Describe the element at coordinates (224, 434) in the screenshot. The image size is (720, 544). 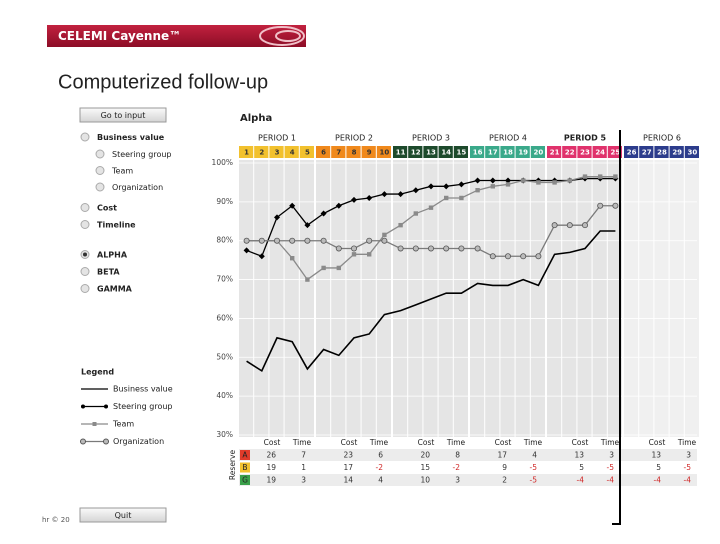
I see `y-tick-label: 30%` at that location.